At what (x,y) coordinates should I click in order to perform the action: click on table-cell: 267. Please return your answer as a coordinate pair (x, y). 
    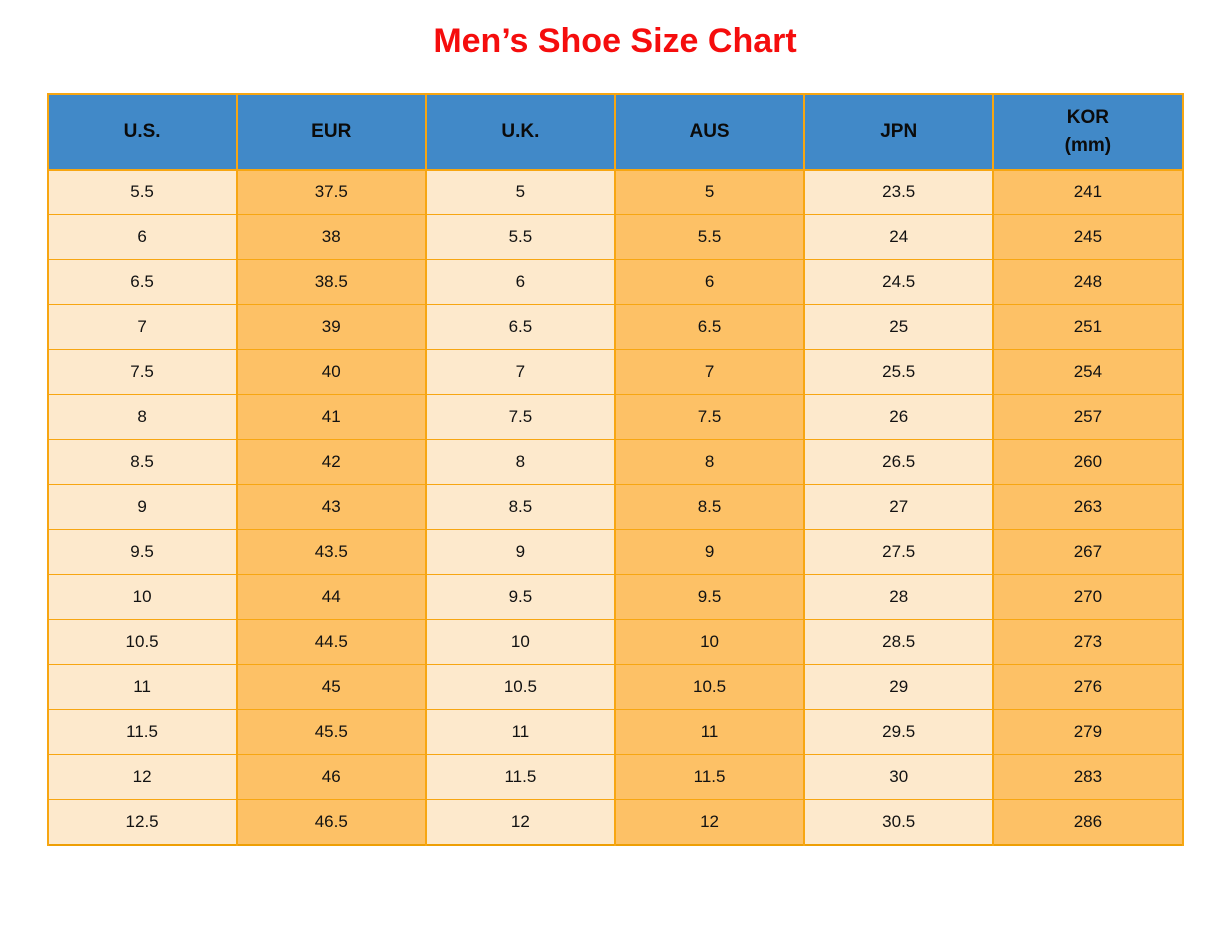
    Looking at the image, I should click on (1088, 552).